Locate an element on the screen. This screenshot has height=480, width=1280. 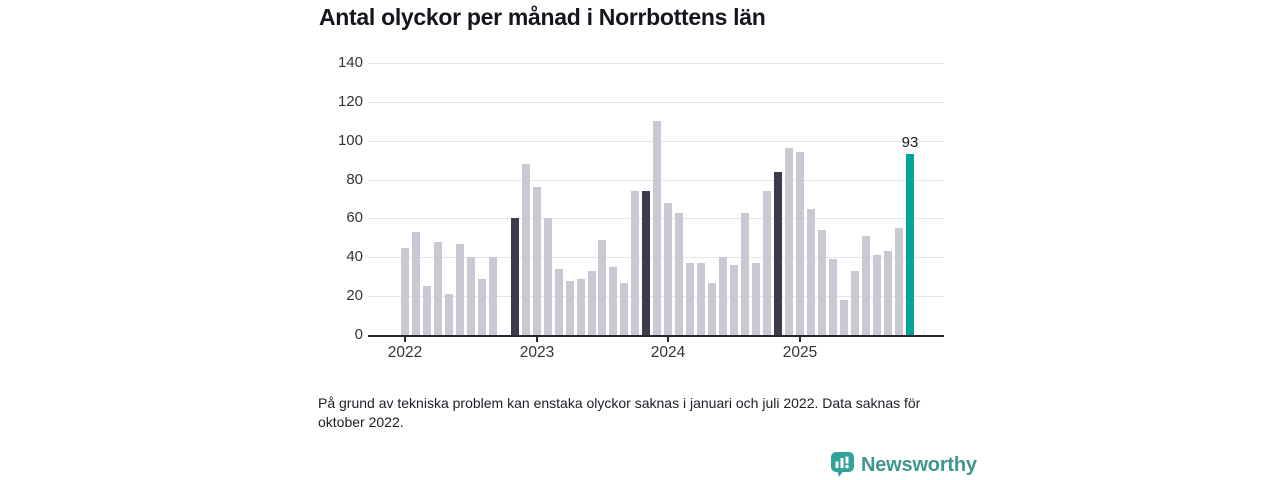
y-tick-label-0: 0 is located at coordinates (358, 334).